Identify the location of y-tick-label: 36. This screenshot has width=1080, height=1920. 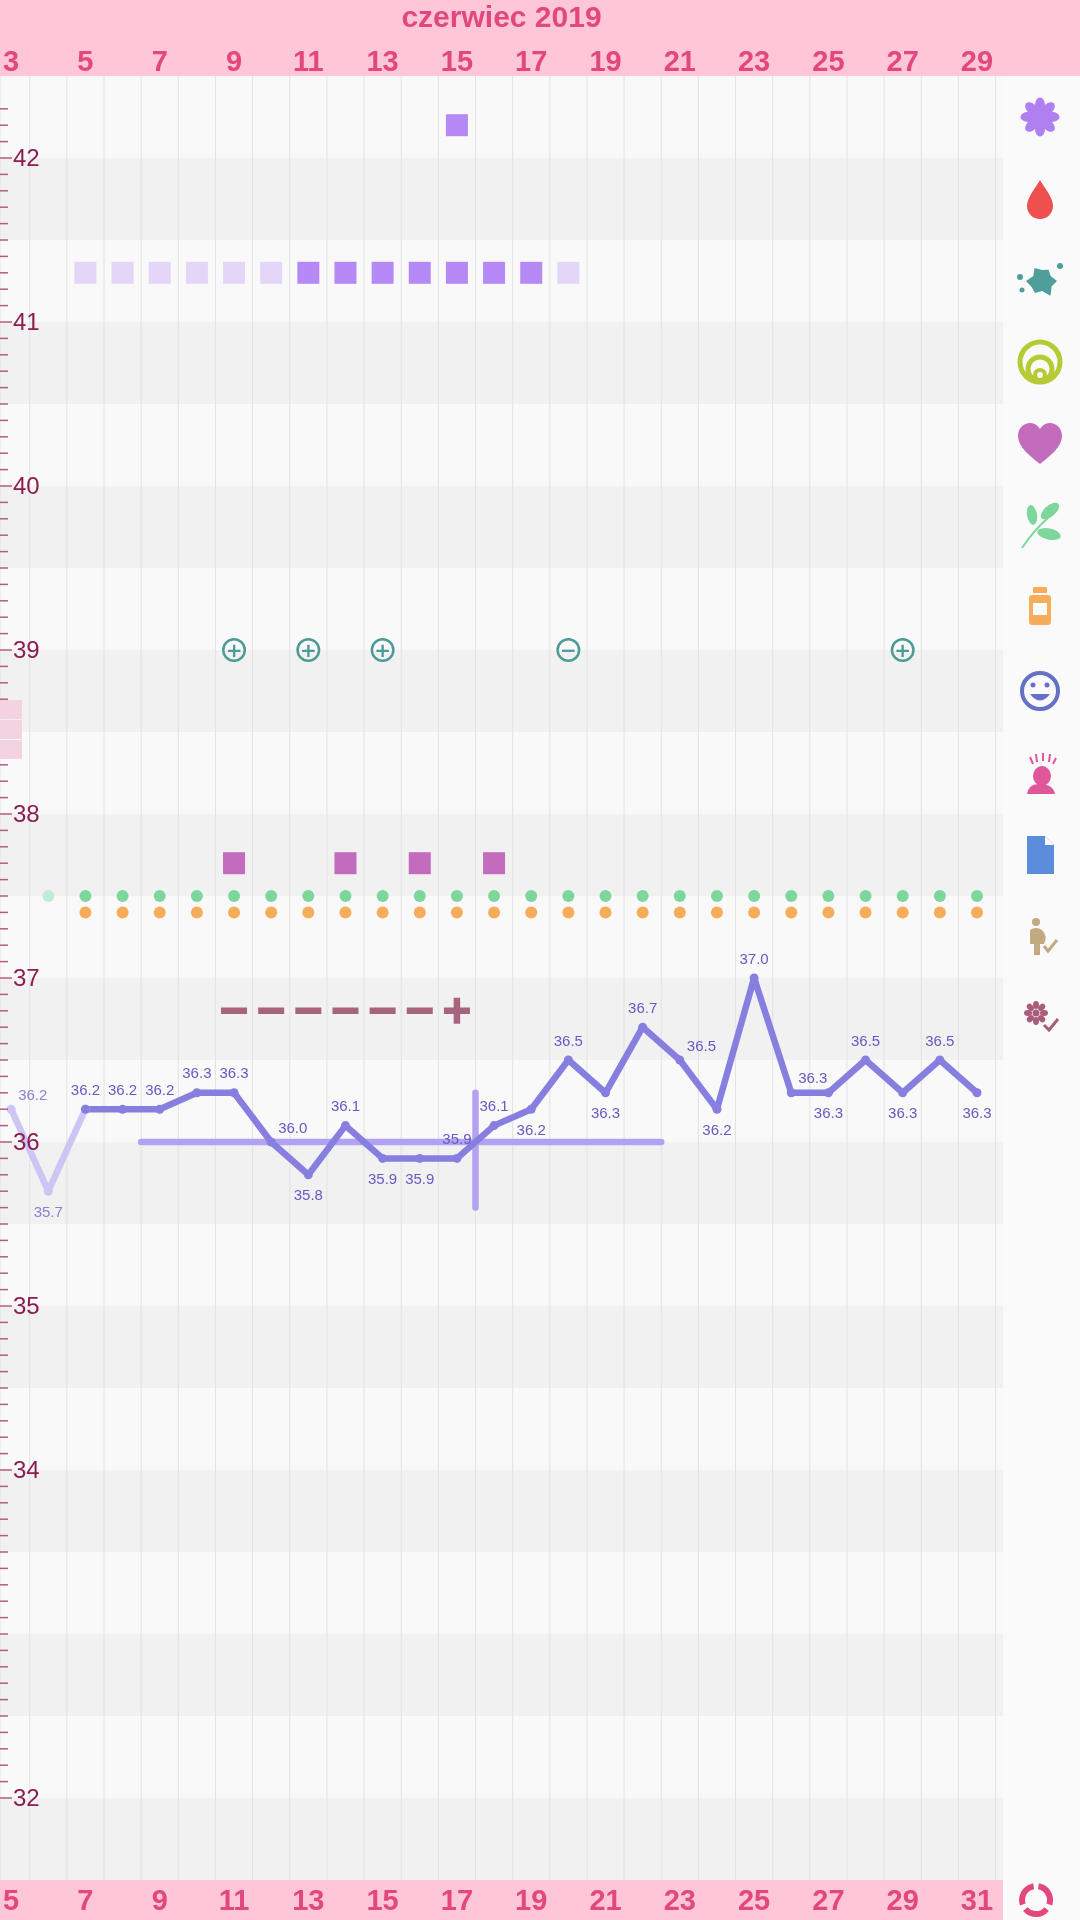
(26, 1142).